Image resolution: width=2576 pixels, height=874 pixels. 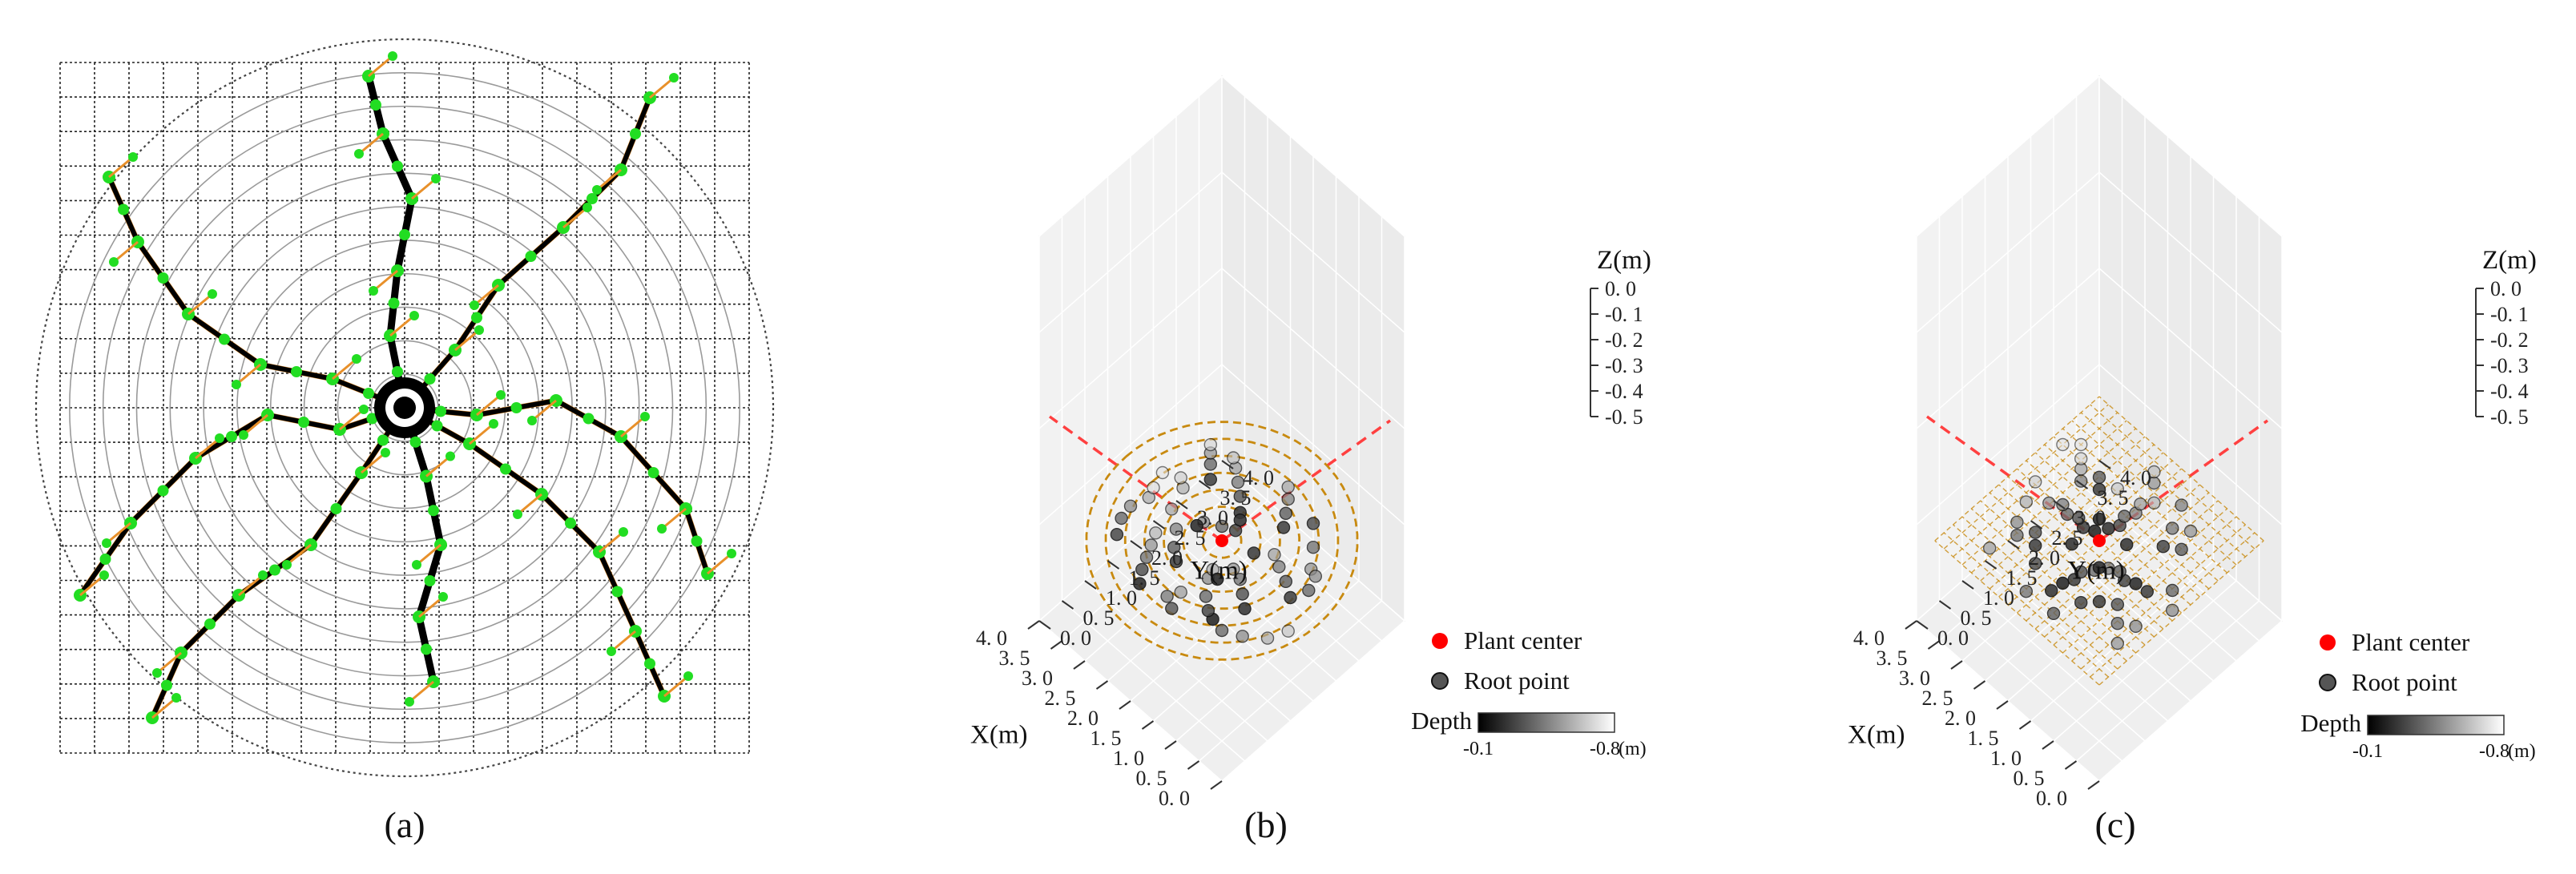 What do you see at coordinates (1099, 618) in the screenshot?
I see `y-tick-label: 0. 5` at bounding box center [1099, 618].